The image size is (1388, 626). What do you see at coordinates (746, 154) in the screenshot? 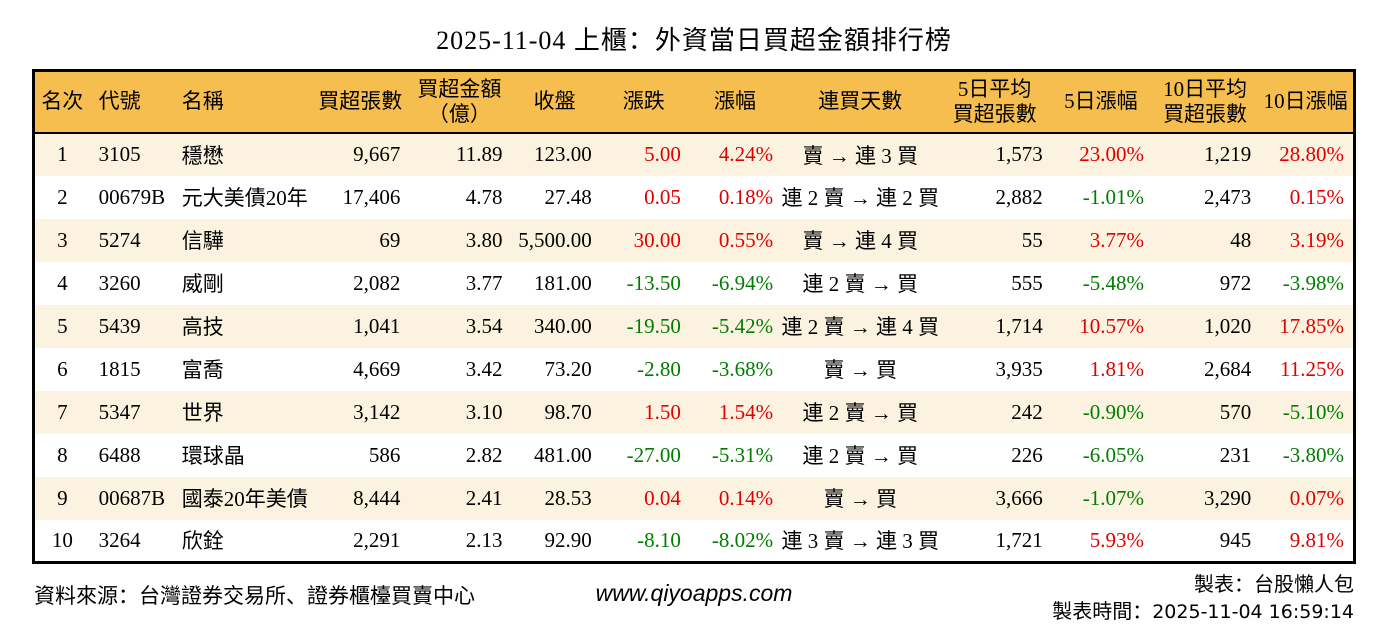
I see `change-pct-cell: 4.24%` at bounding box center [746, 154].